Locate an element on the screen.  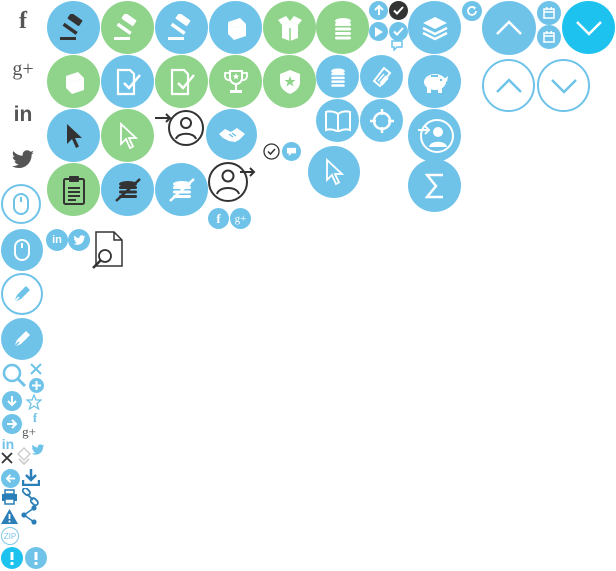
open-box-icon is located at coordinates (289, 27).